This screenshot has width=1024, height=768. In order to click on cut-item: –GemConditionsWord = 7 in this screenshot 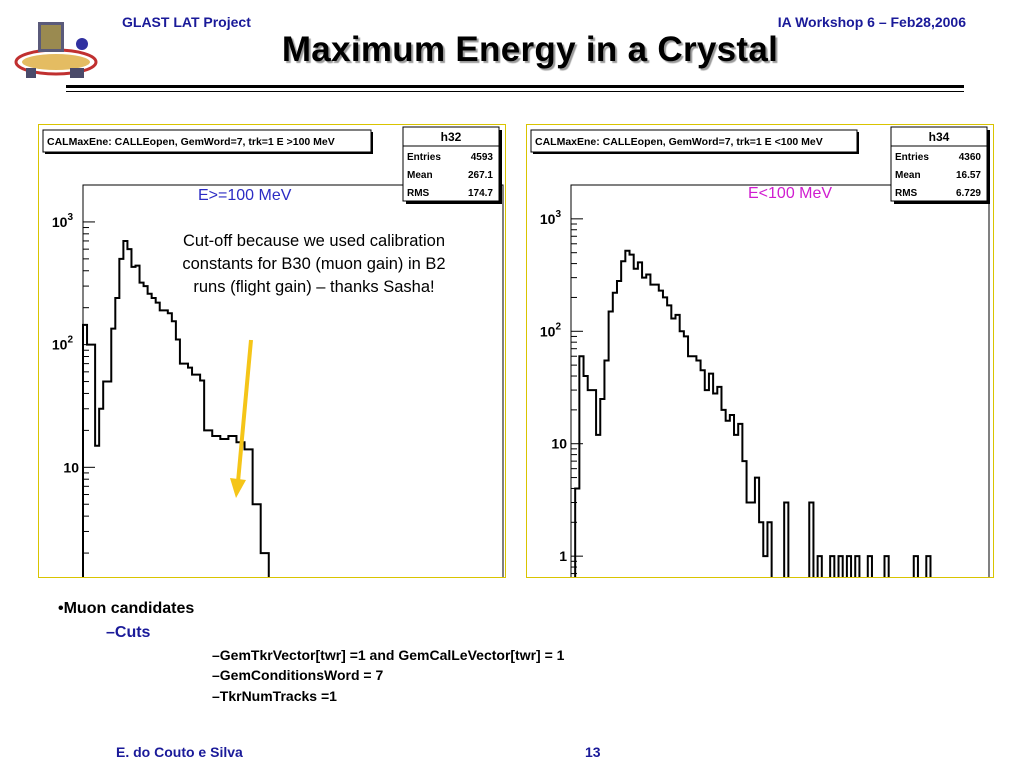, I will do `click(298, 675)`.